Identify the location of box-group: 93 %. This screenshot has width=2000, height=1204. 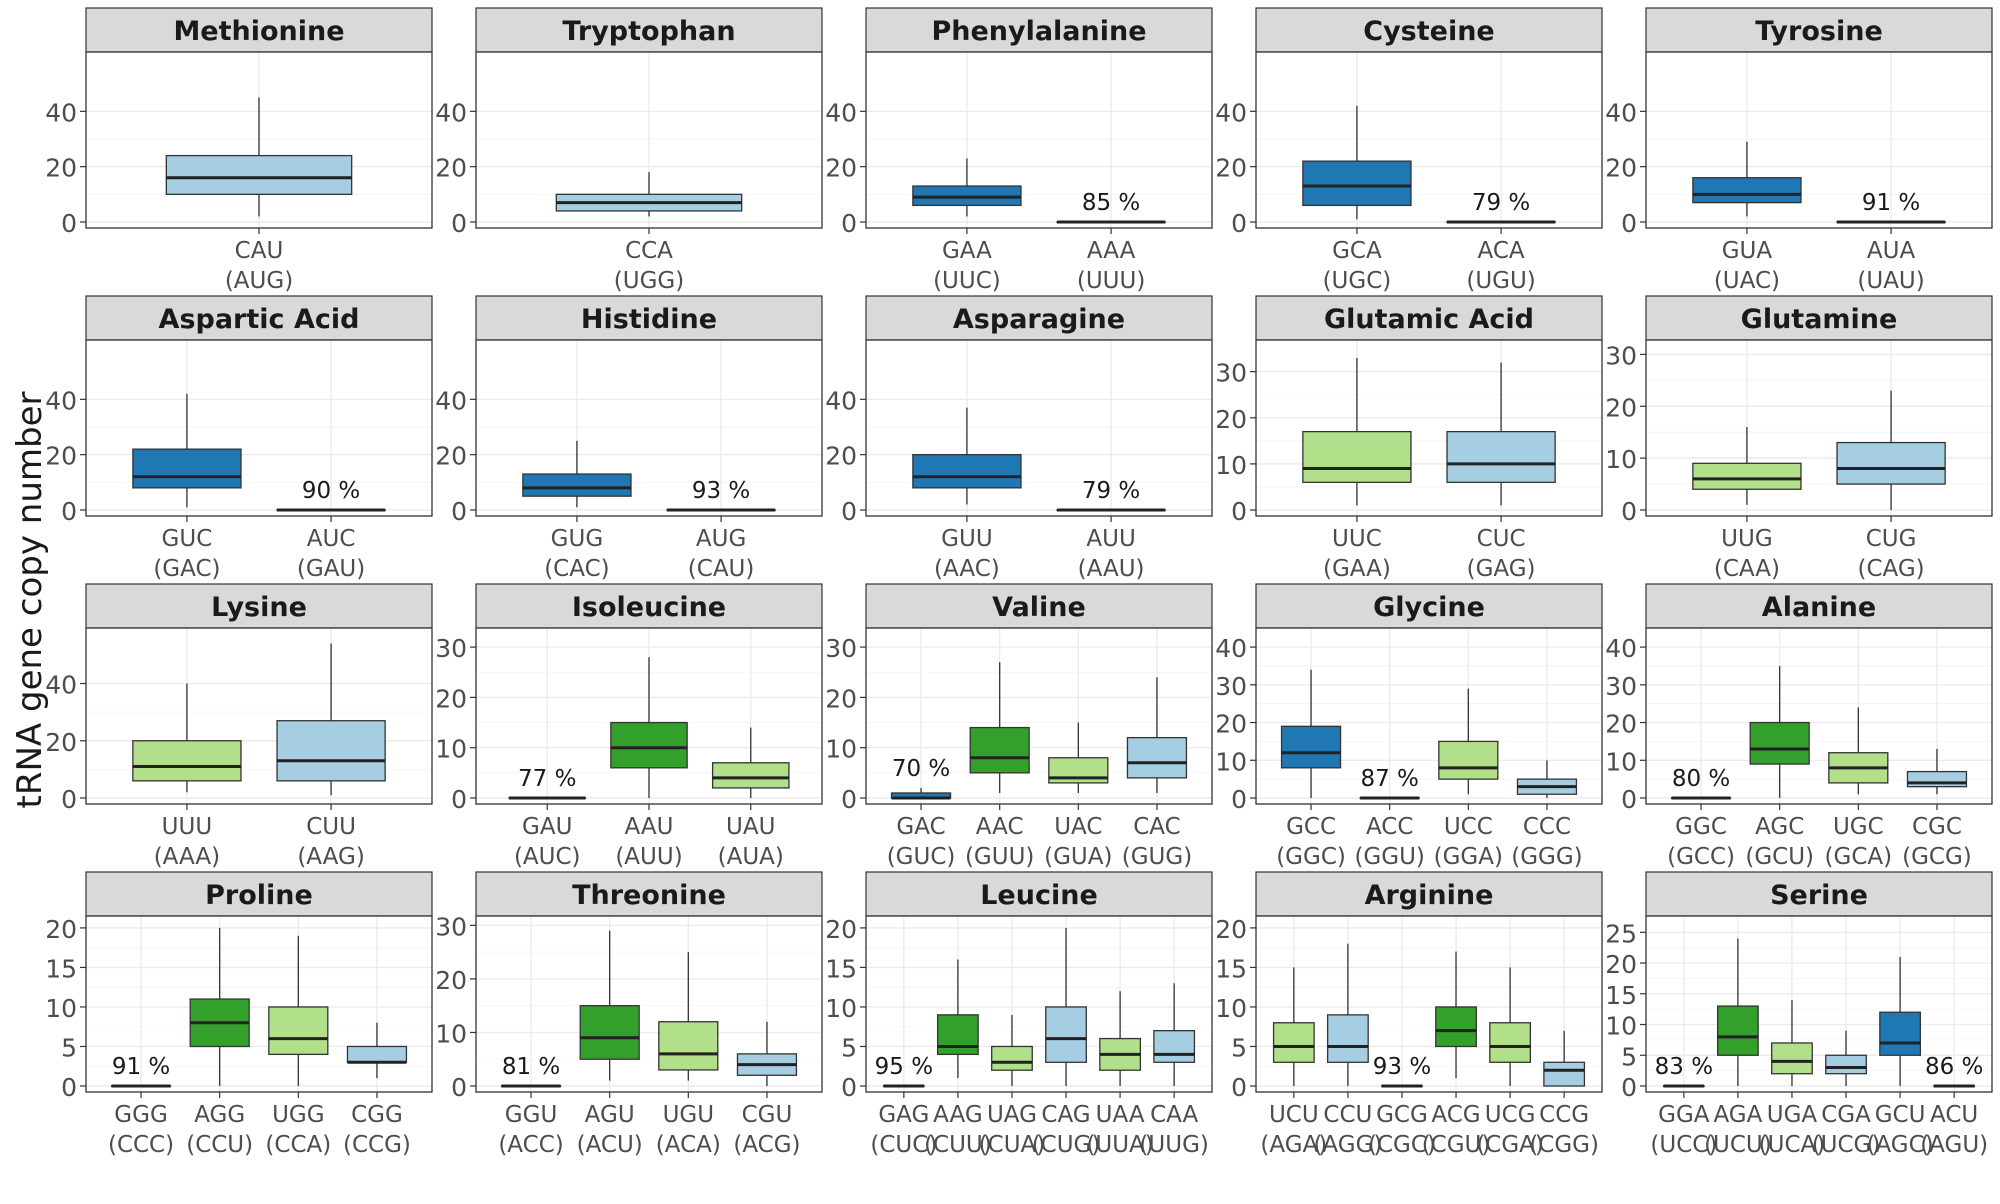
(1402, 1071).